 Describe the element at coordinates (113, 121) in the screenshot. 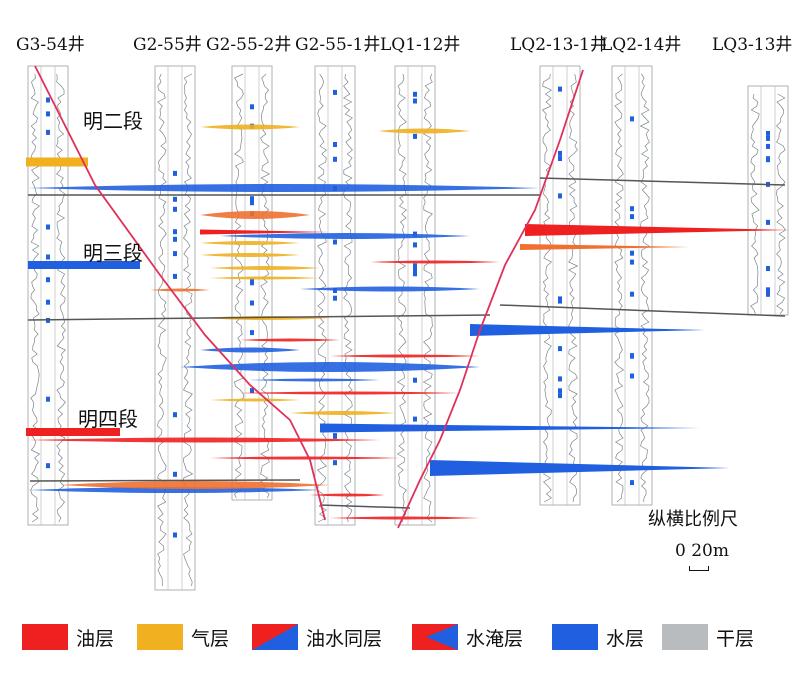

I see `zone-label-ming2: 明二段` at that location.